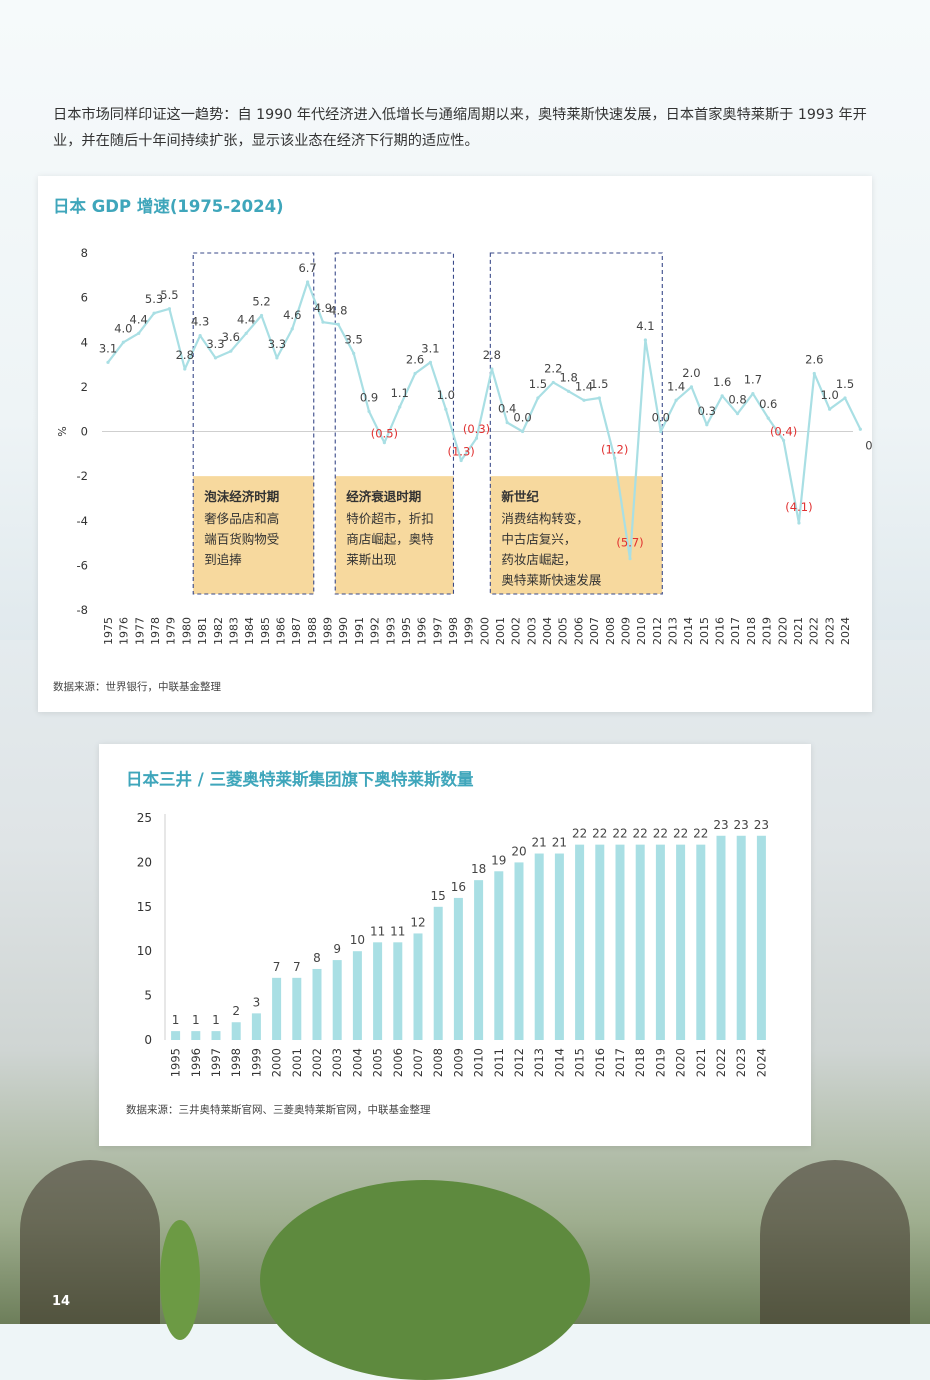  I want to click on bar-data-label-13: 15, so click(438, 896).